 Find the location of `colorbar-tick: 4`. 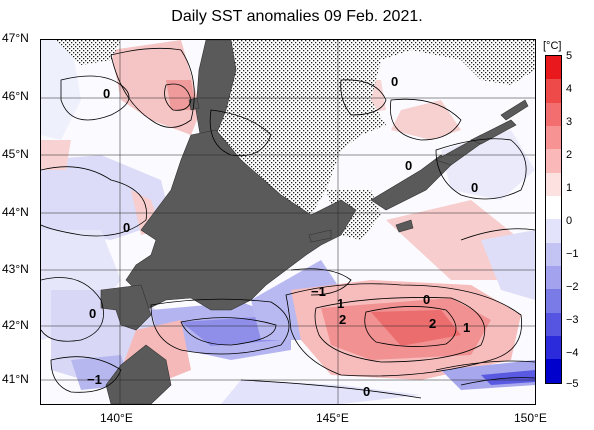

colorbar-tick: 4 is located at coordinates (569, 89).